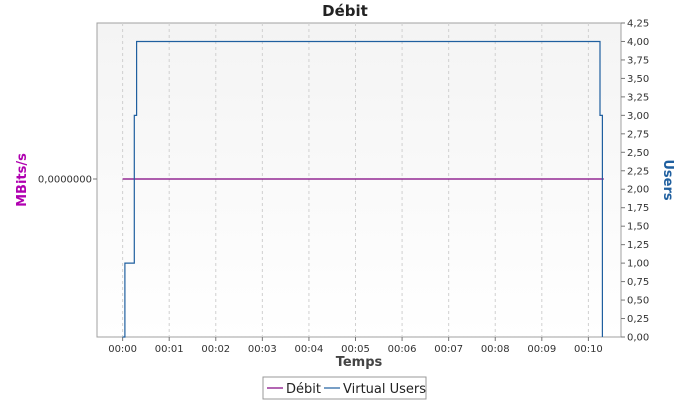 This screenshot has width=690, height=400. Describe the element at coordinates (122, 349) in the screenshot. I see `x-tick-label: 00:00` at that location.